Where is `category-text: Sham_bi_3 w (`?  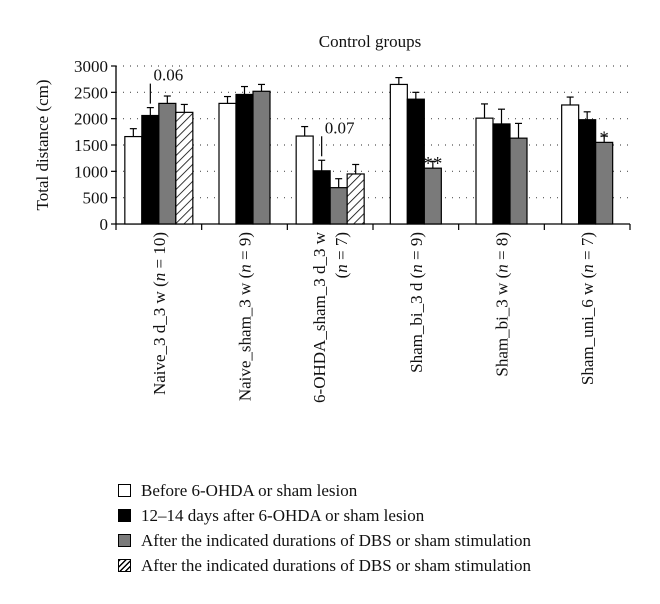 category-text: Sham_bi_3 w ( is located at coordinates (502, 324).